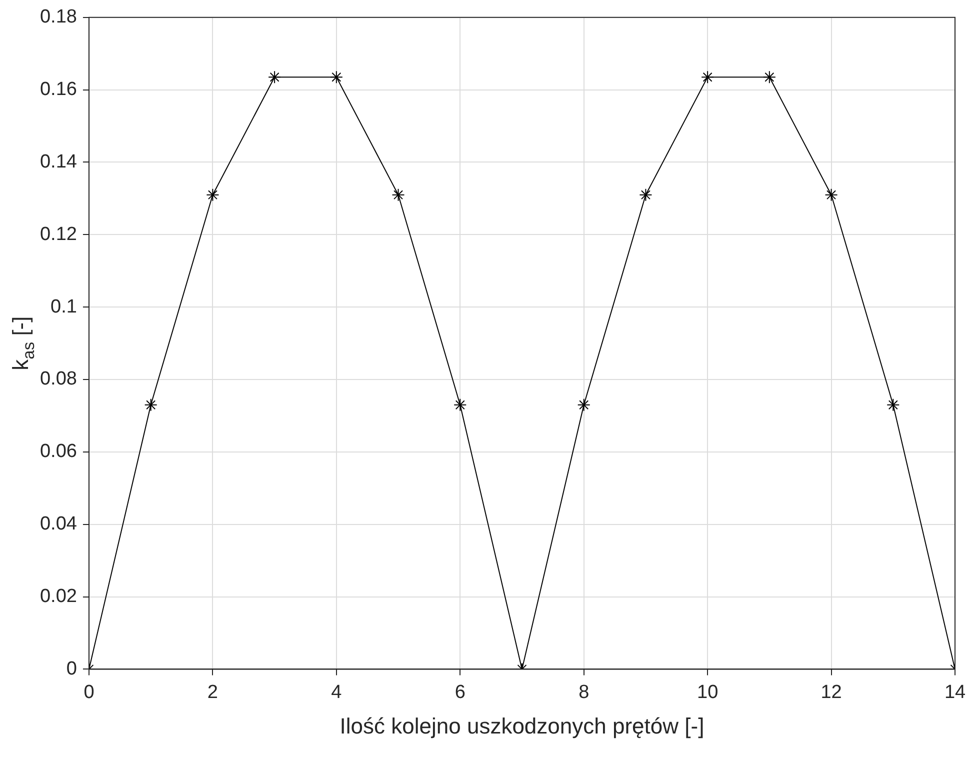  I want to click on x-axis-title: Ilość kolejno uszkodzonych prętów [-], so click(522, 725).